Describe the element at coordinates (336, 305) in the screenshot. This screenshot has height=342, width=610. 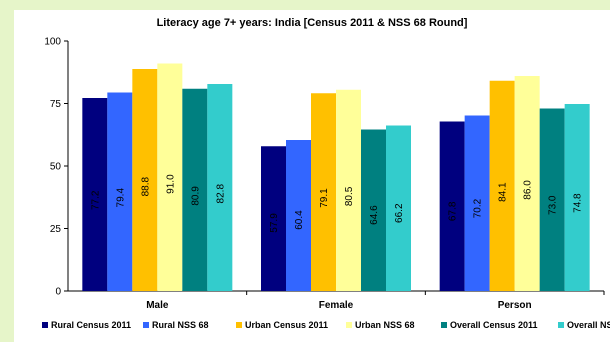
I see `x-category-label: Female` at that location.